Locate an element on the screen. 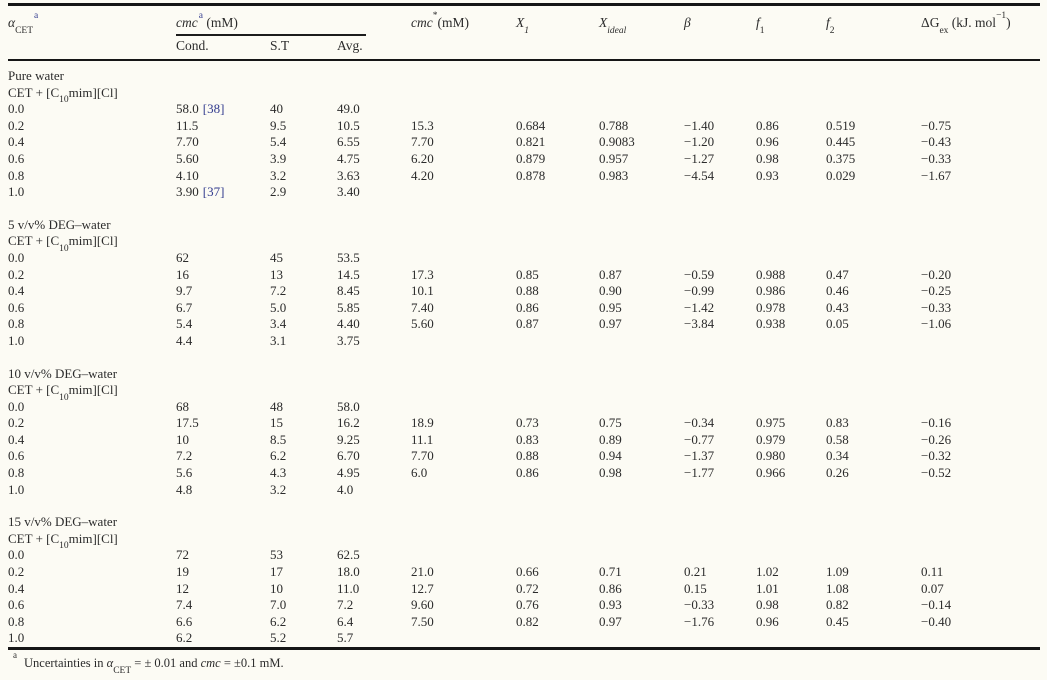 The image size is (1047, 680). cell-f2: 0.58 is located at coordinates (837, 439).